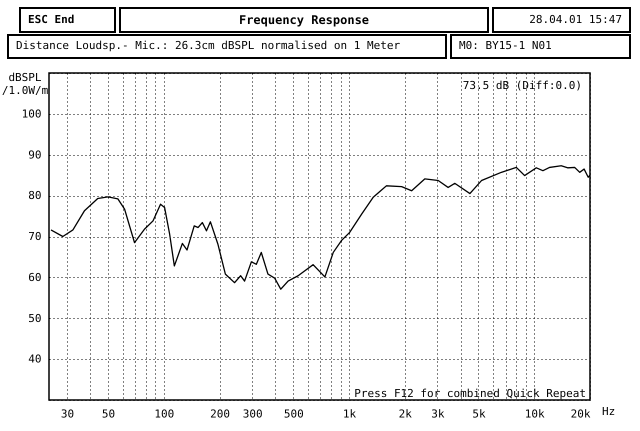  Describe the element at coordinates (35, 155) in the screenshot. I see `y-tick-label: 90` at that location.